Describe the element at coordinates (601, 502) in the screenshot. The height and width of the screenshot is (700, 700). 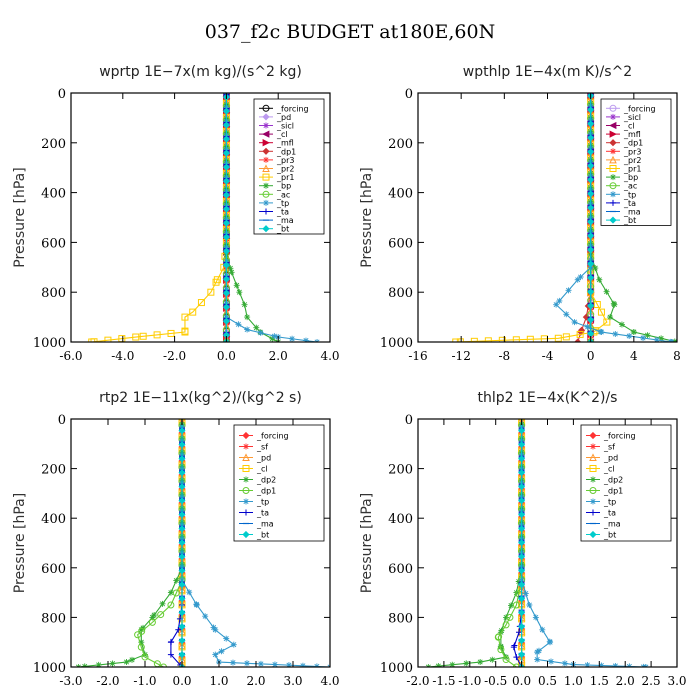
I see `legend-item: _tp` at that location.